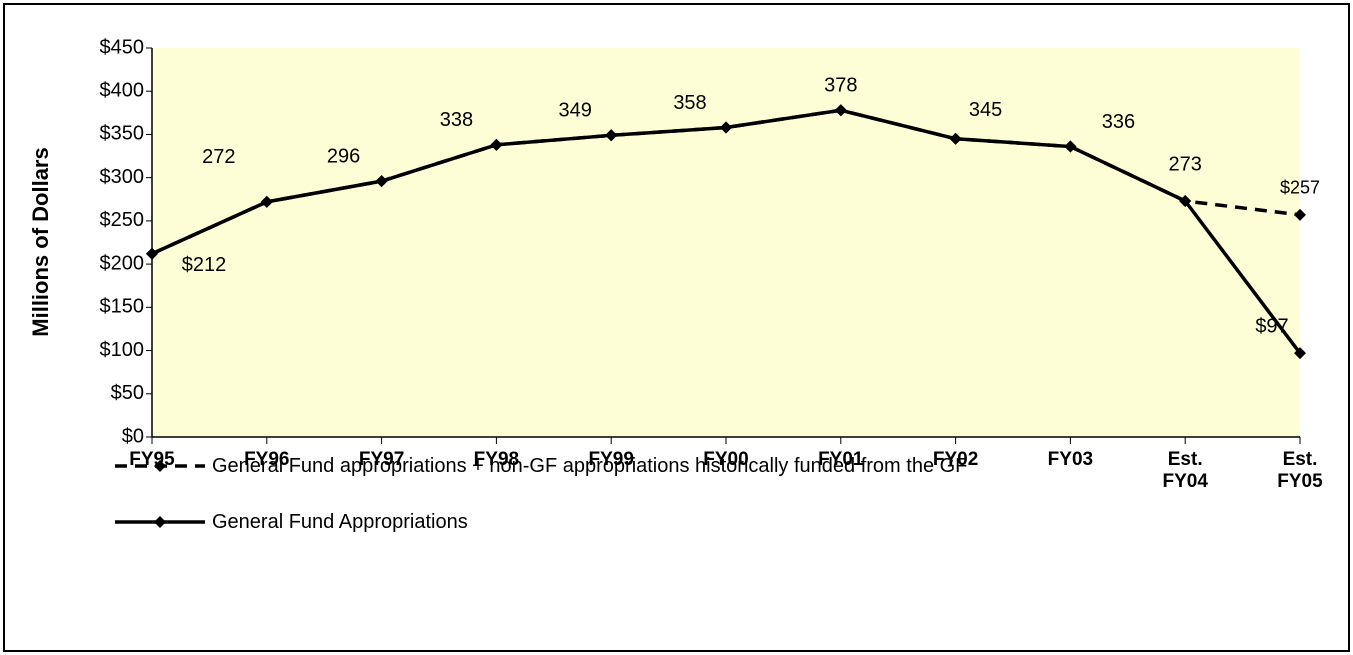 This screenshot has height=655, width=1353. What do you see at coordinates (1185, 164) in the screenshot?
I see `data-label: 273` at bounding box center [1185, 164].